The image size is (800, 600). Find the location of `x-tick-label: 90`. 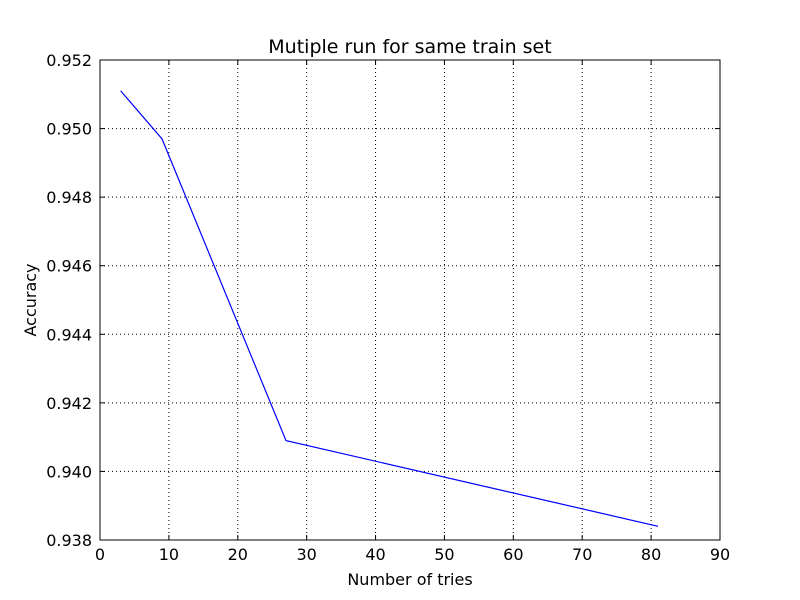

x-tick-label: 90 is located at coordinates (720, 554).